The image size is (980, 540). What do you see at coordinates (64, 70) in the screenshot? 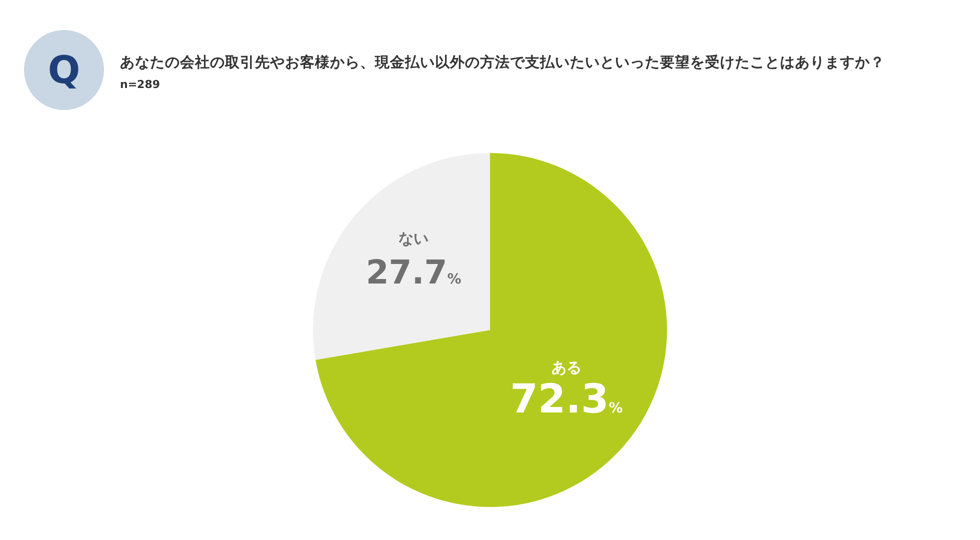
I see `badge: Q` at bounding box center [64, 70].